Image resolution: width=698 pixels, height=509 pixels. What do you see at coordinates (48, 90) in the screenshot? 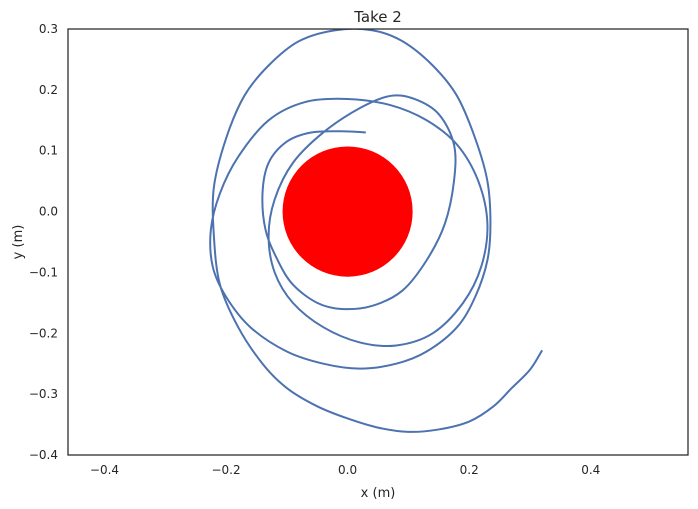
I see `y-tick-label: 0.2` at bounding box center [48, 90].